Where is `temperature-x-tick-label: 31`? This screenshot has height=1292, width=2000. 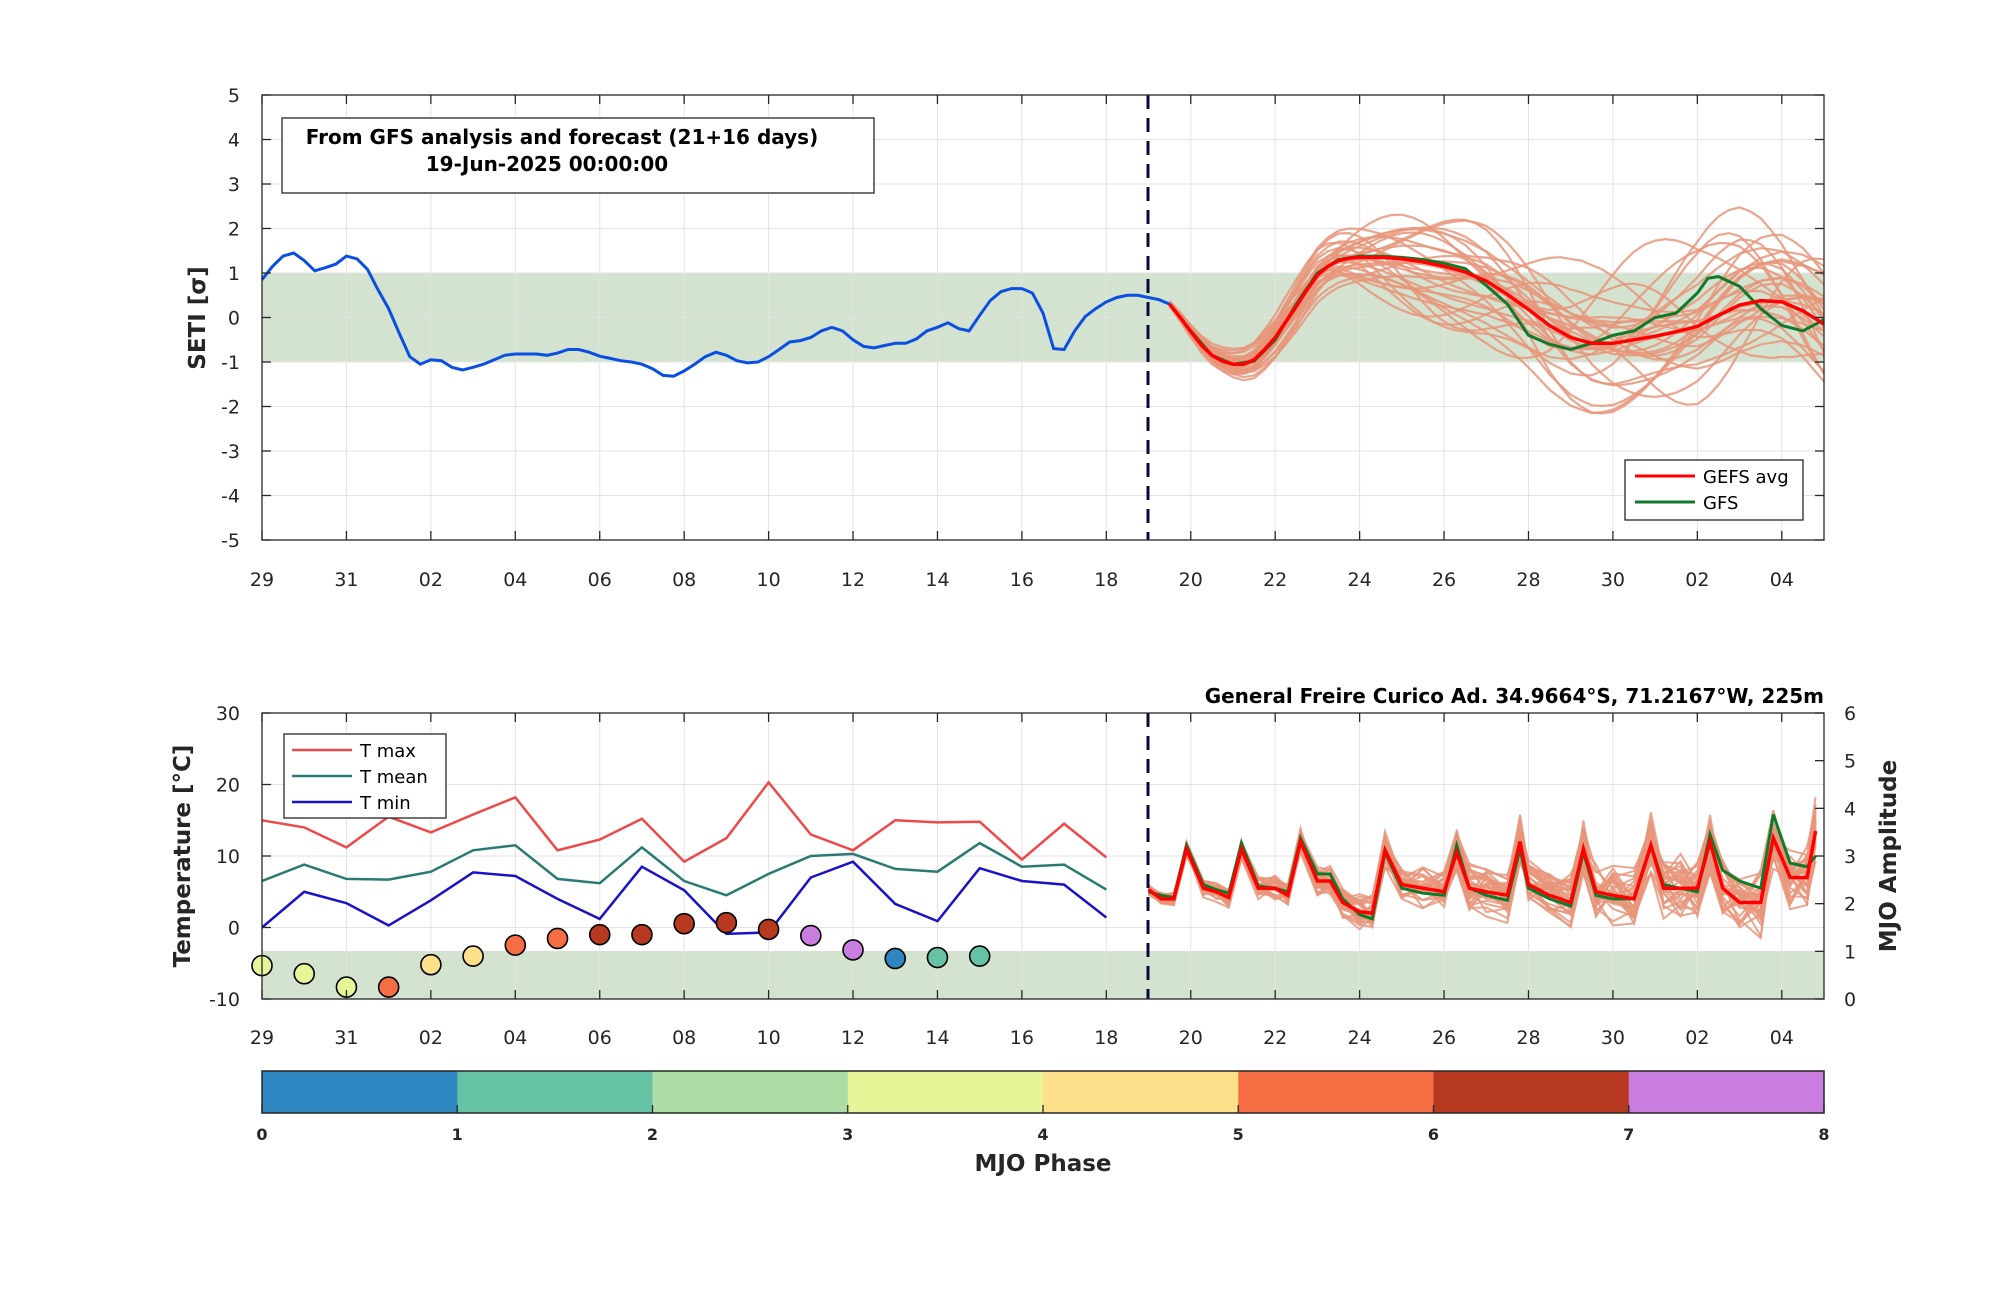
temperature-x-tick-label: 31 is located at coordinates (346, 1038).